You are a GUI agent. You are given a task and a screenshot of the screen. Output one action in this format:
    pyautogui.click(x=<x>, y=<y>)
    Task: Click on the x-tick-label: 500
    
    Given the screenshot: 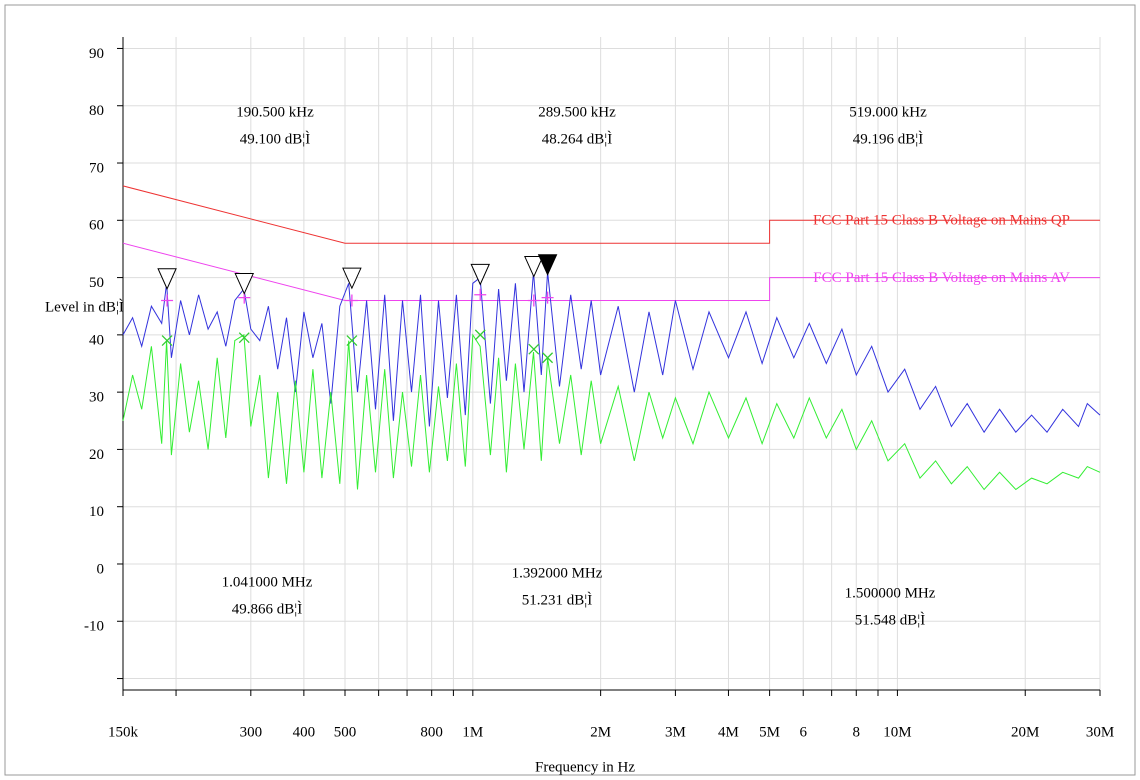 What is the action you would take?
    pyautogui.click(x=345, y=732)
    